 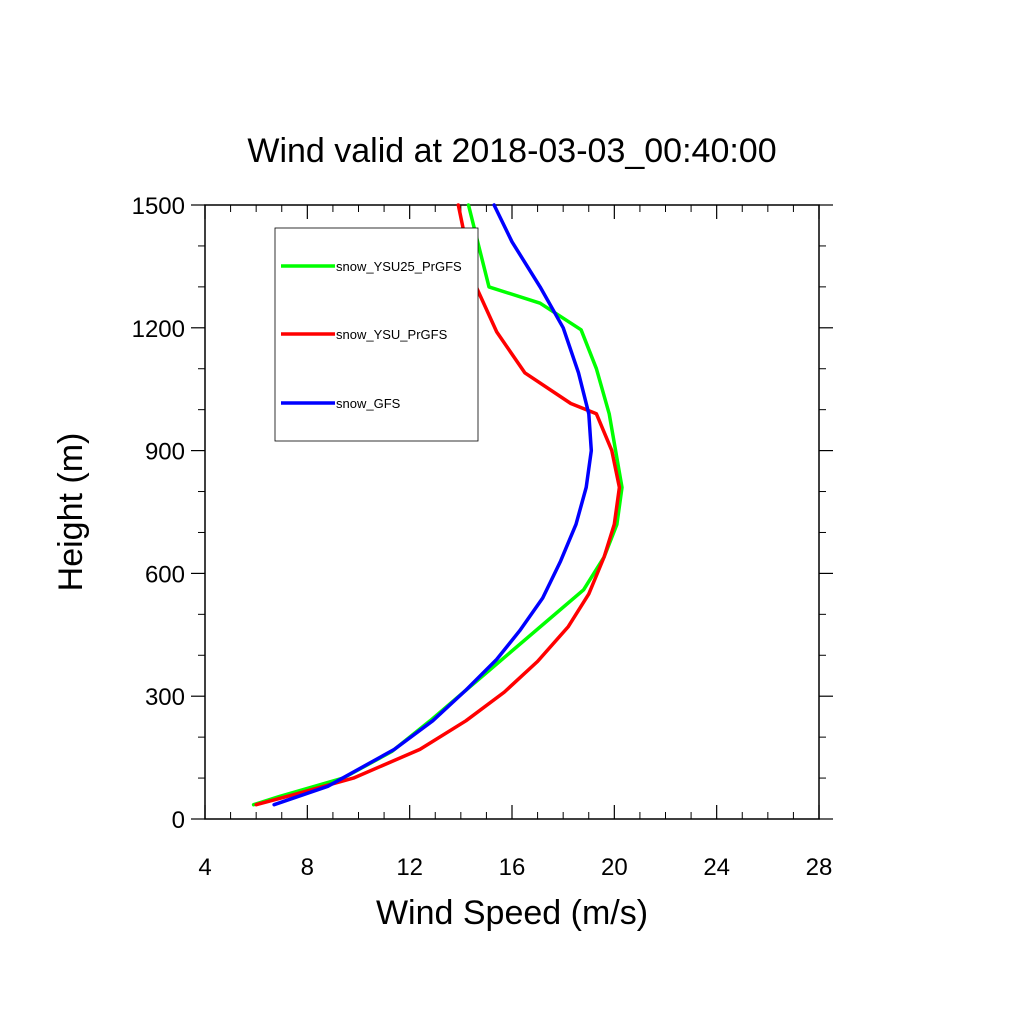 What do you see at coordinates (511, 151) in the screenshot?
I see `chart-title: Wind valid at 2018-03-03_00:40:00` at bounding box center [511, 151].